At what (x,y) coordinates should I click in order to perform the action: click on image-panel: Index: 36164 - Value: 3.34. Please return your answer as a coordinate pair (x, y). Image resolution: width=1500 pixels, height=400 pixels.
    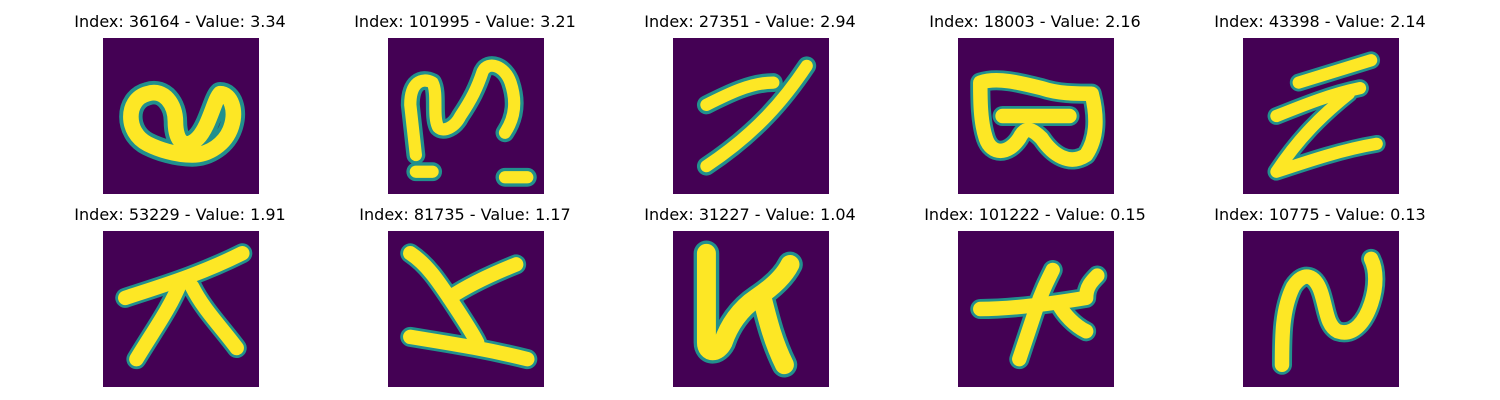
    Looking at the image, I should click on (180, 102).